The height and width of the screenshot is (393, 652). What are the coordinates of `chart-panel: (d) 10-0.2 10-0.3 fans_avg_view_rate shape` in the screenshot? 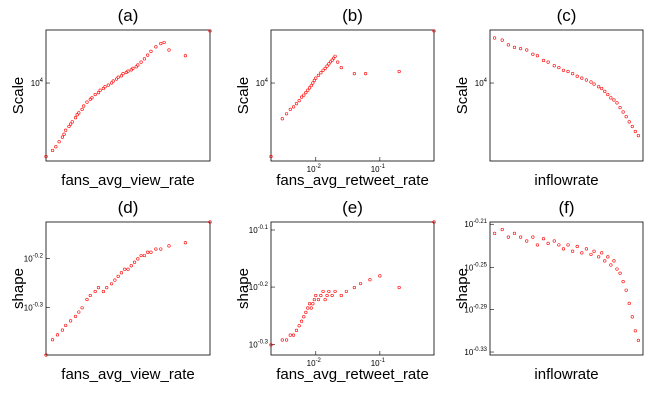 It's located at (111, 290).